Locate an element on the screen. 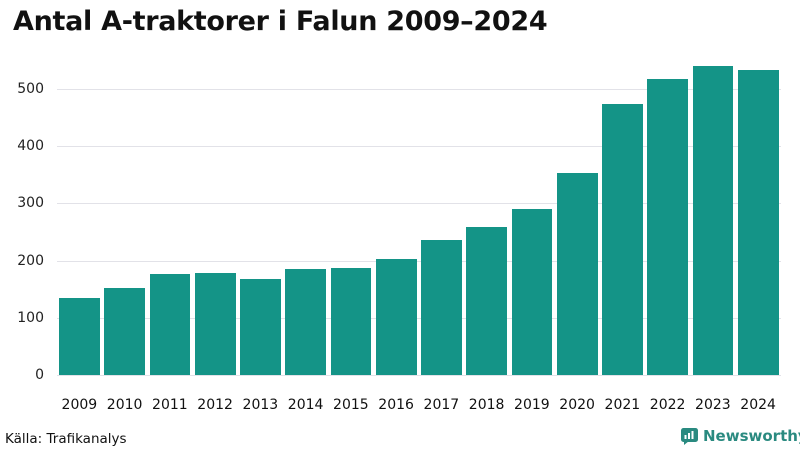 This screenshot has width=800, height=450. x-tick-label: 2011 is located at coordinates (170, 405).